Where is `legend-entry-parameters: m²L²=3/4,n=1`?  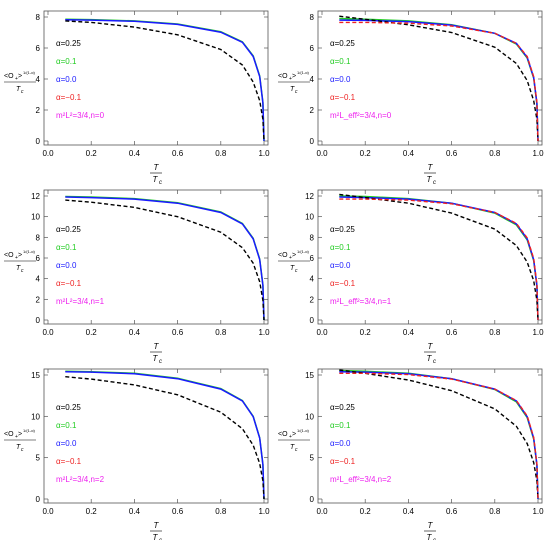 legend-entry-parameters: m²L²=3/4,n=1 is located at coordinates (80, 301).